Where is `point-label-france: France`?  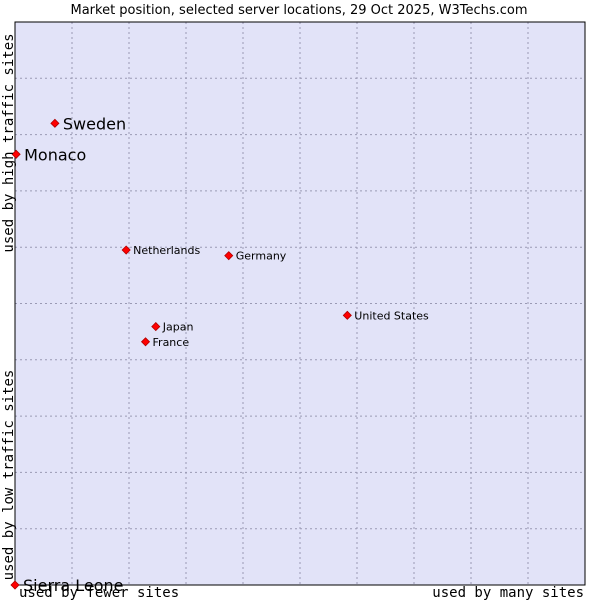 point-label-france: France is located at coordinates (171, 342).